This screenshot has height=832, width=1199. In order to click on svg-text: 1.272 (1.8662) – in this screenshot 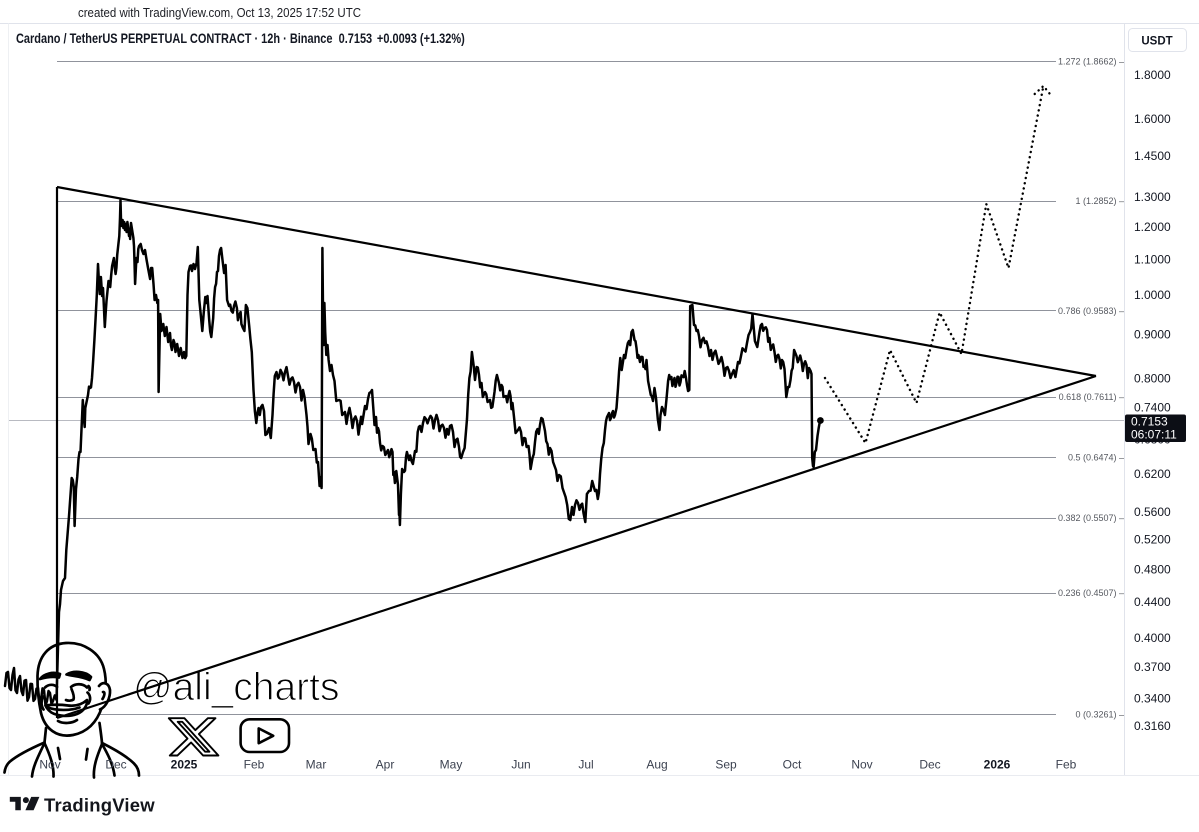, I will do `click(1091, 62)`.